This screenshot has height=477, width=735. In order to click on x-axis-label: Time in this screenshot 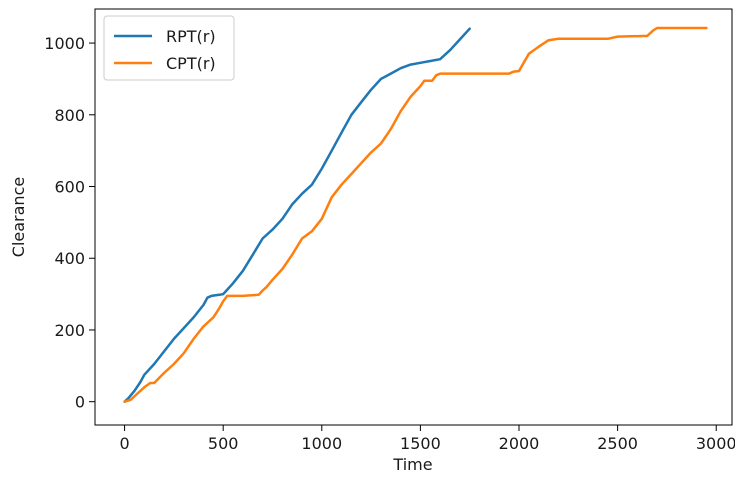, I will do `click(412, 464)`.